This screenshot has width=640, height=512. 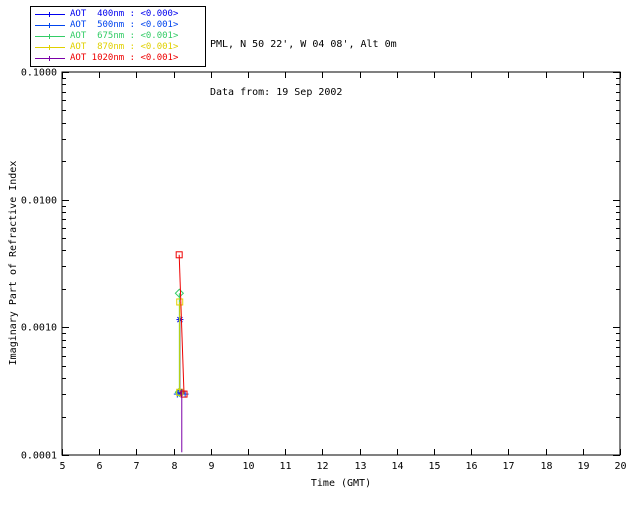 I want to click on svg-text: 8, so click(x=174, y=466).